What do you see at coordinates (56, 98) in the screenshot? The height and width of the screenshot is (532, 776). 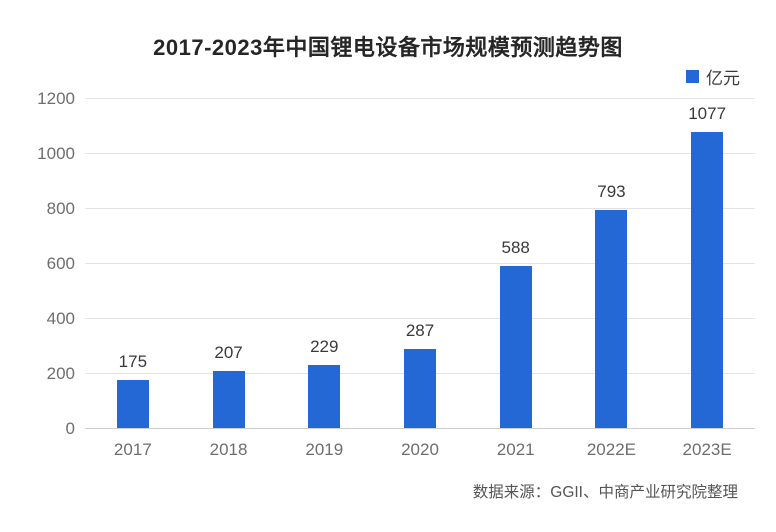 I see `y-axis-tick: 1200` at bounding box center [56, 98].